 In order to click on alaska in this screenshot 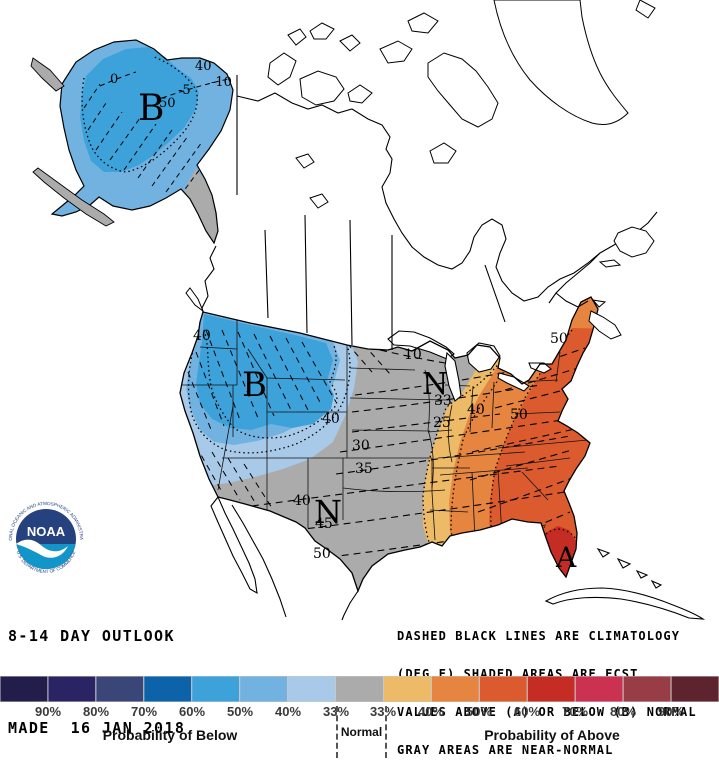, I will do `click(132, 142)`.